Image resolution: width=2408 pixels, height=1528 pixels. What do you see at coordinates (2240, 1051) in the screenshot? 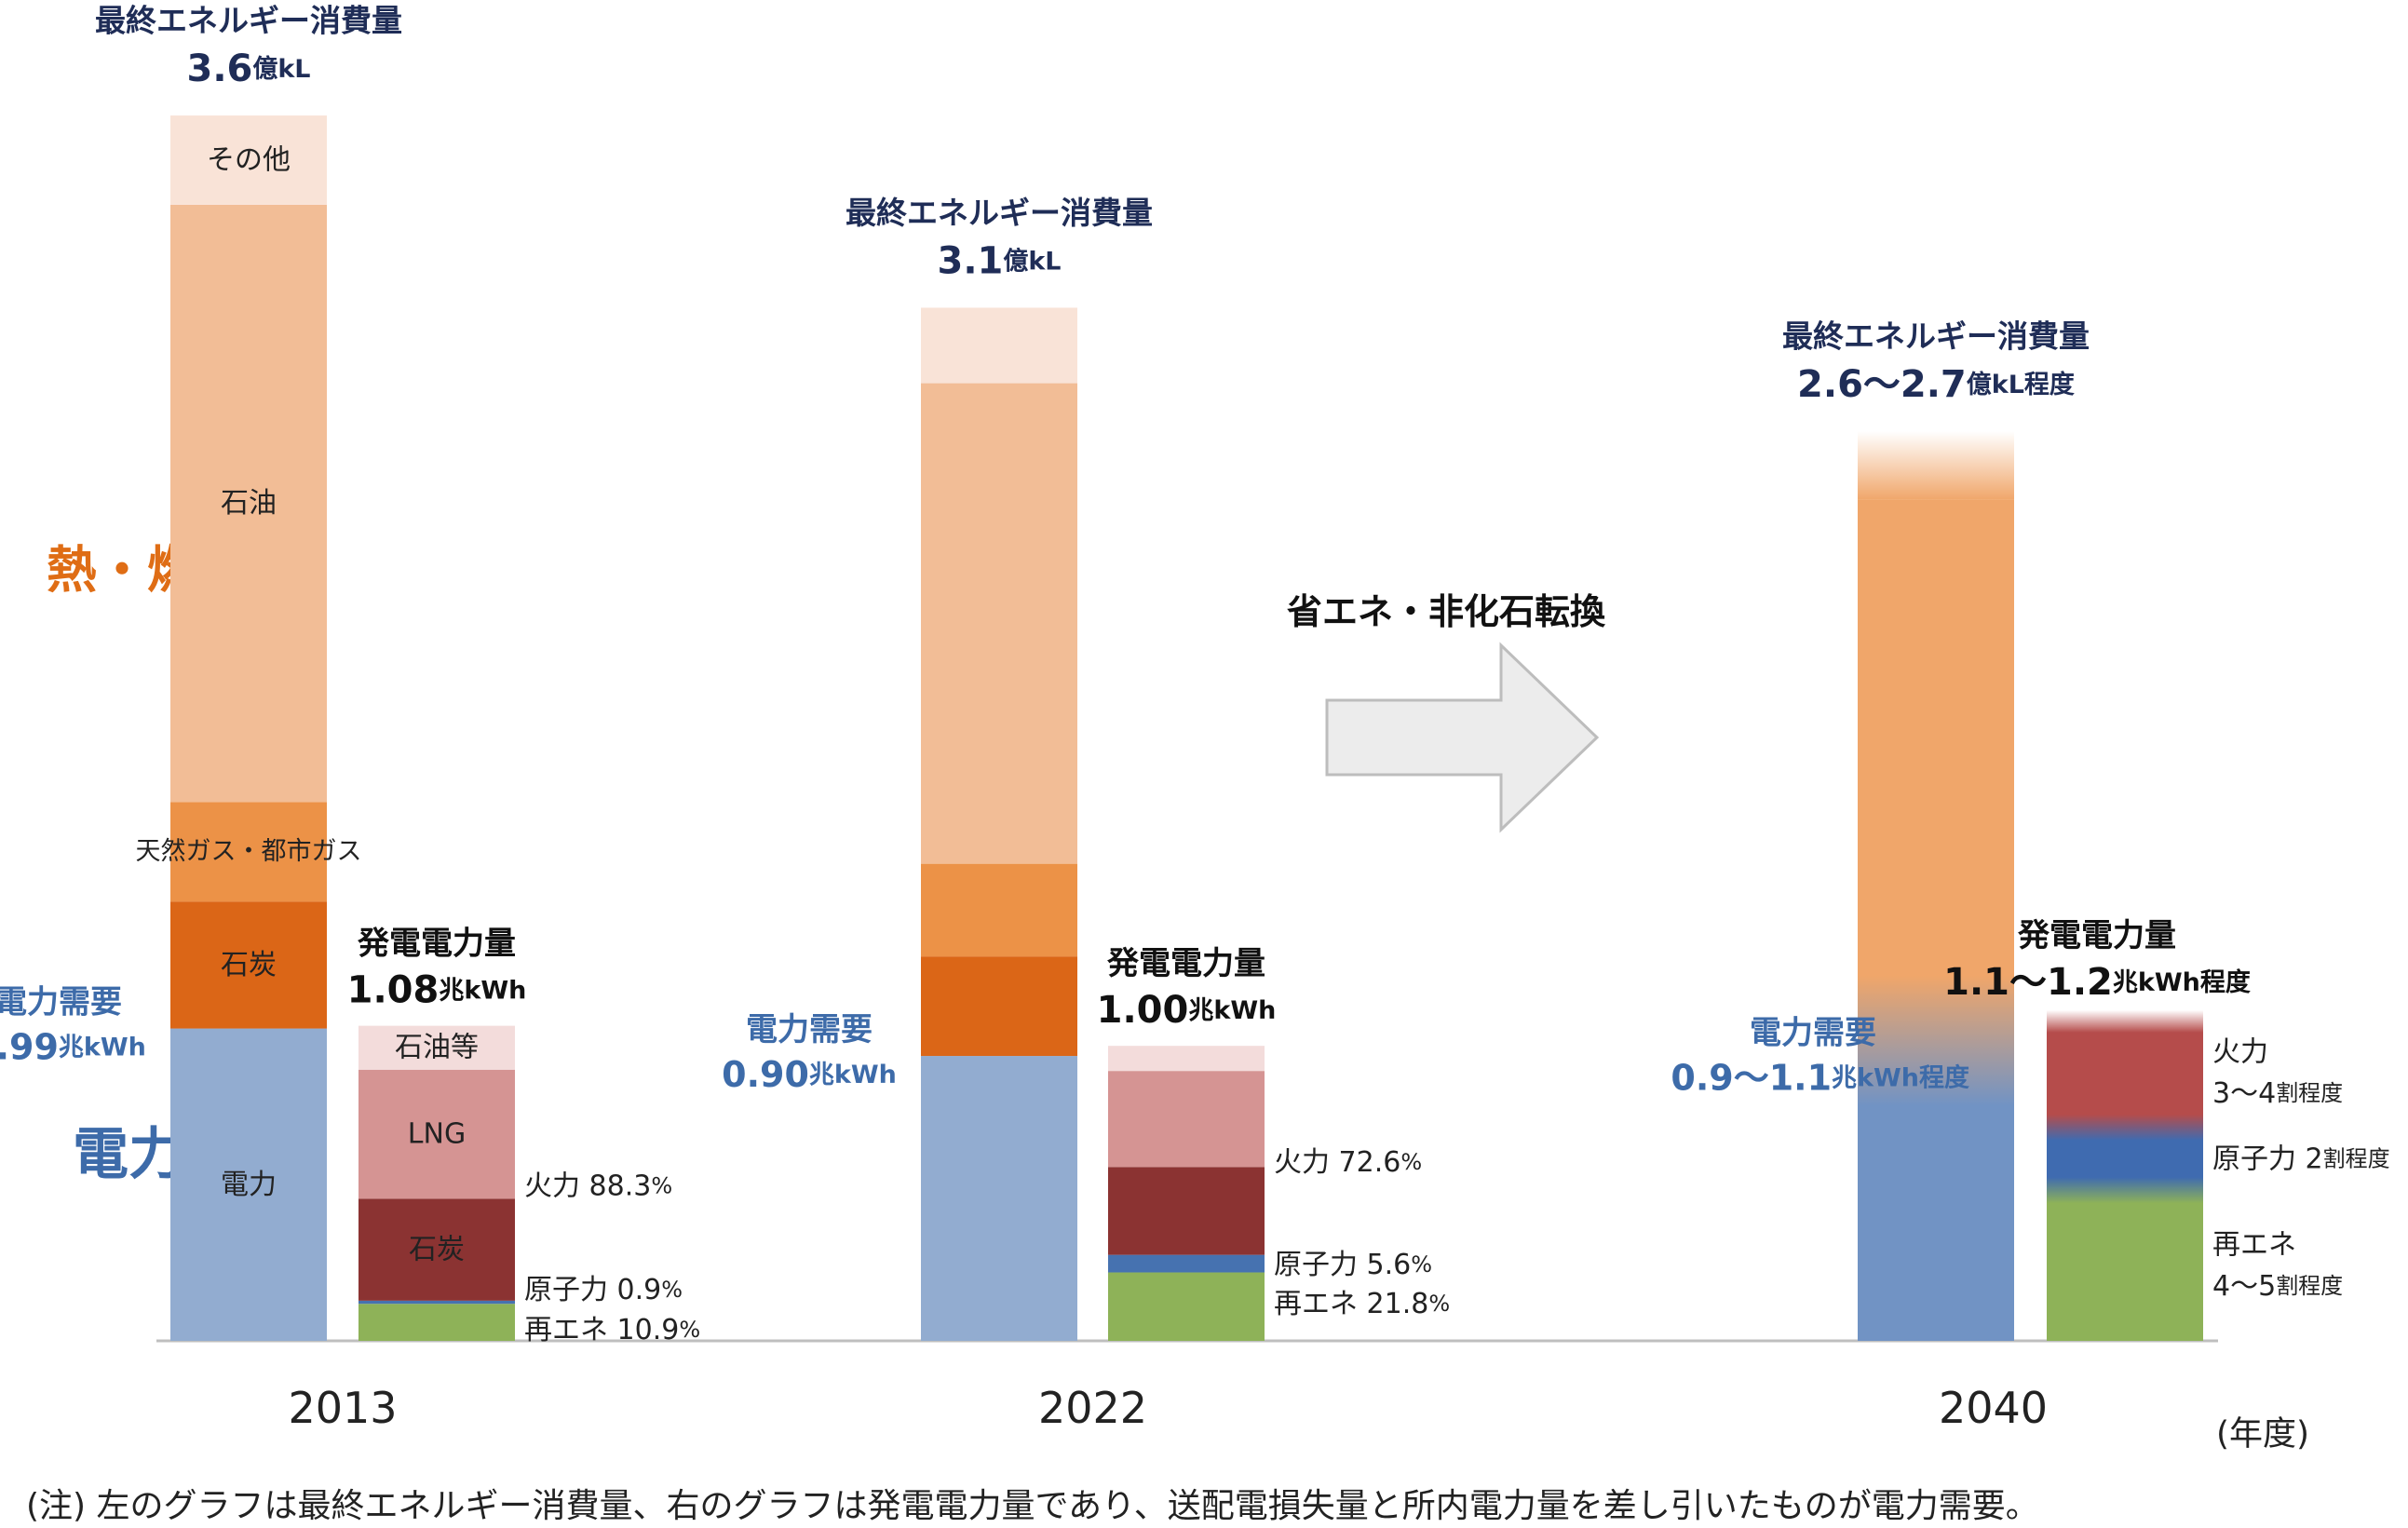
I see `generation-annotation-label-2040-0: 火力` at bounding box center [2240, 1051].